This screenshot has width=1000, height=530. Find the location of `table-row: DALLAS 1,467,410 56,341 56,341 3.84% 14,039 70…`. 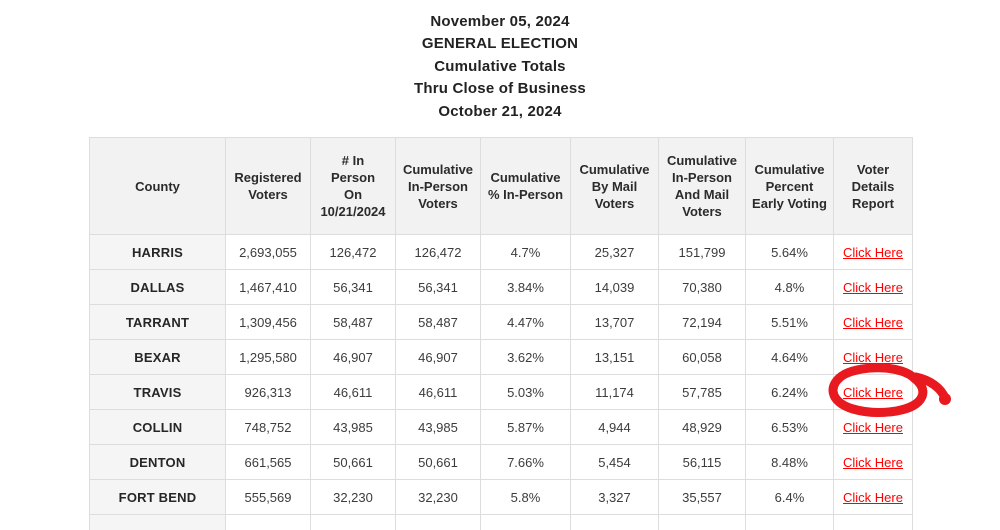

table-row: DALLAS 1,467,410 56,341 56,341 3.84% 14,039 70… is located at coordinates (501, 287).